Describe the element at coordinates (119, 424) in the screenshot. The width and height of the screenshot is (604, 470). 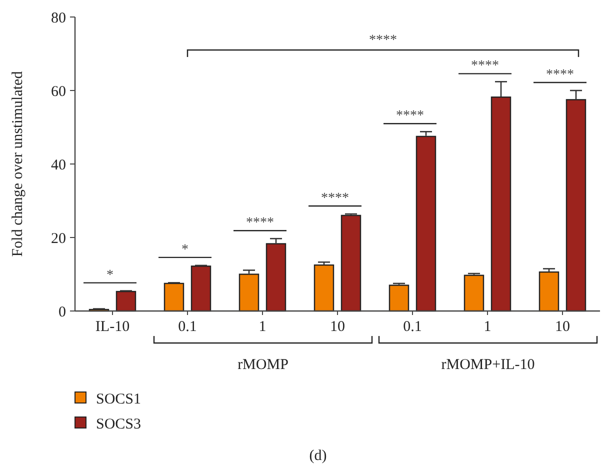
I see `legend-label: SOCS3` at that location.